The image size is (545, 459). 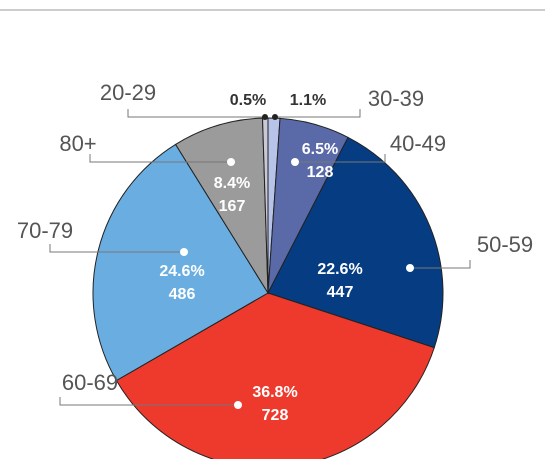 What do you see at coordinates (320, 149) in the screenshot?
I see `percent-label: 6.5%` at bounding box center [320, 149].